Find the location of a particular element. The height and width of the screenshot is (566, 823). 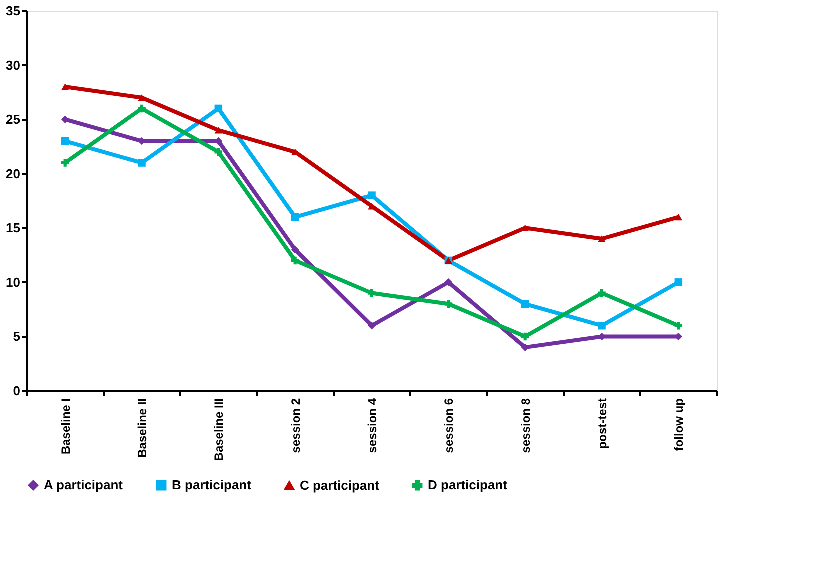

legend-label: B participant is located at coordinates (212, 485).